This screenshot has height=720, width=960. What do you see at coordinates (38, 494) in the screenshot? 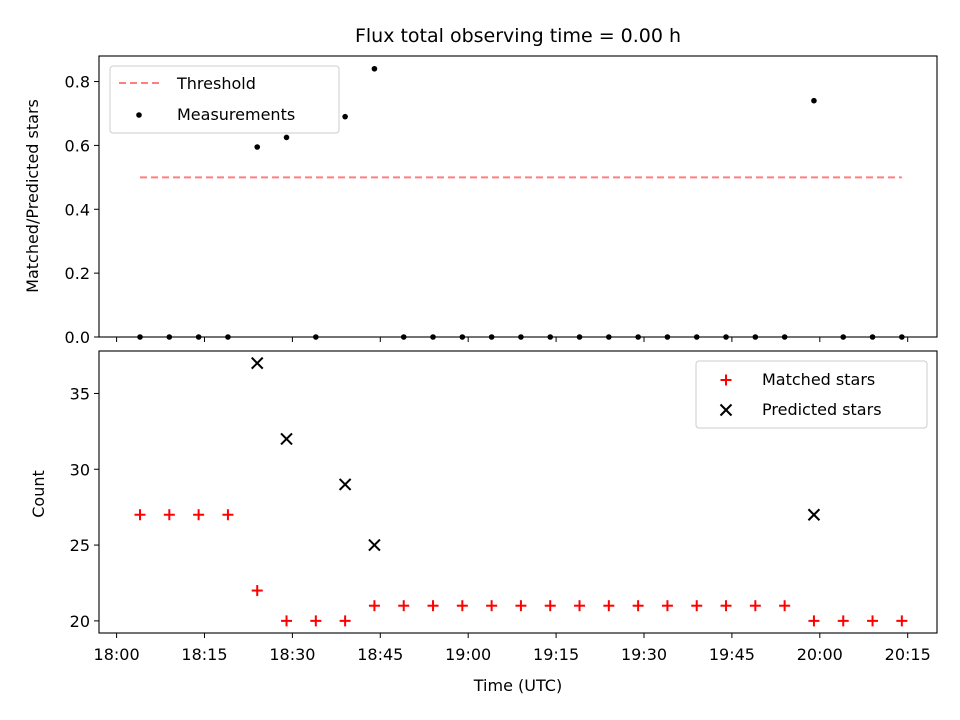
I see `bottom-y-axis-label: Count` at bounding box center [38, 494].